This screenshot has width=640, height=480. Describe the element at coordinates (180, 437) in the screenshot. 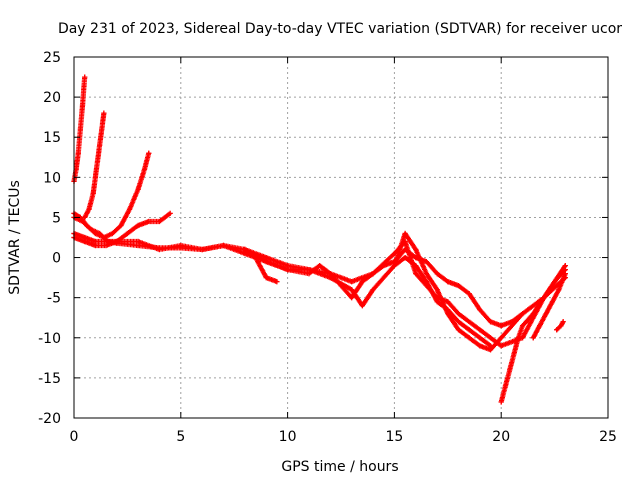

I see `x-tick-label: 5` at that location.